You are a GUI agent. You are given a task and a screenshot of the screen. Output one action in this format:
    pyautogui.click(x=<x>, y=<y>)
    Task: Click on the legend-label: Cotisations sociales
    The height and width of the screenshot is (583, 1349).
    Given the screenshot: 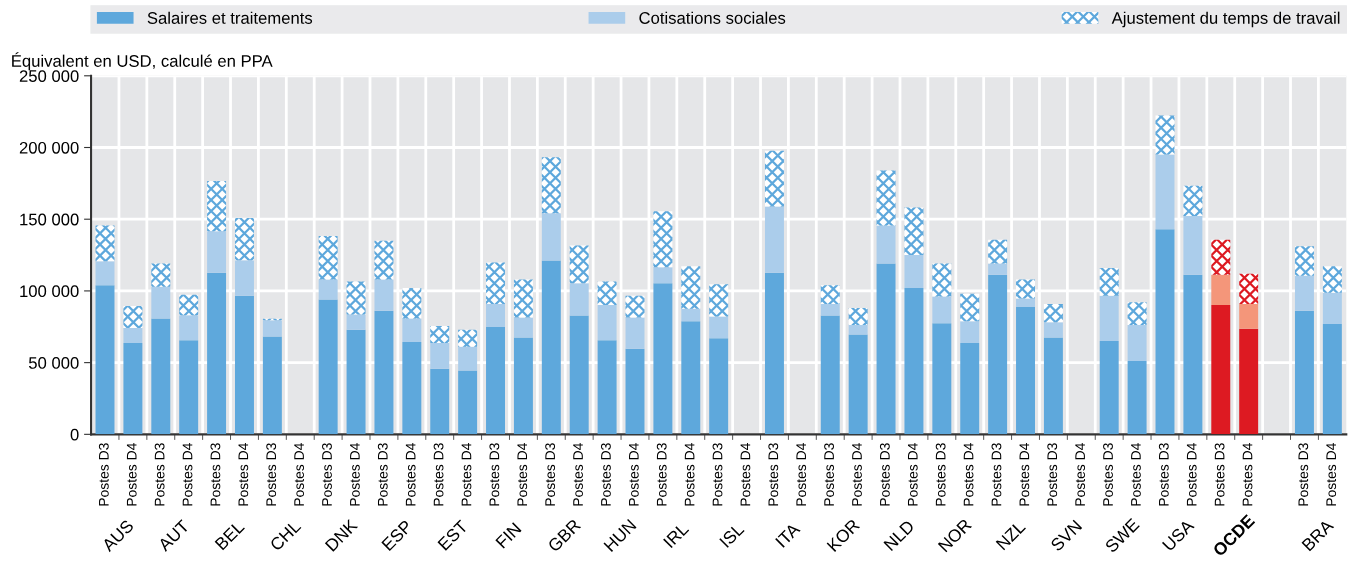 What is the action you would take?
    pyautogui.click(x=712, y=17)
    